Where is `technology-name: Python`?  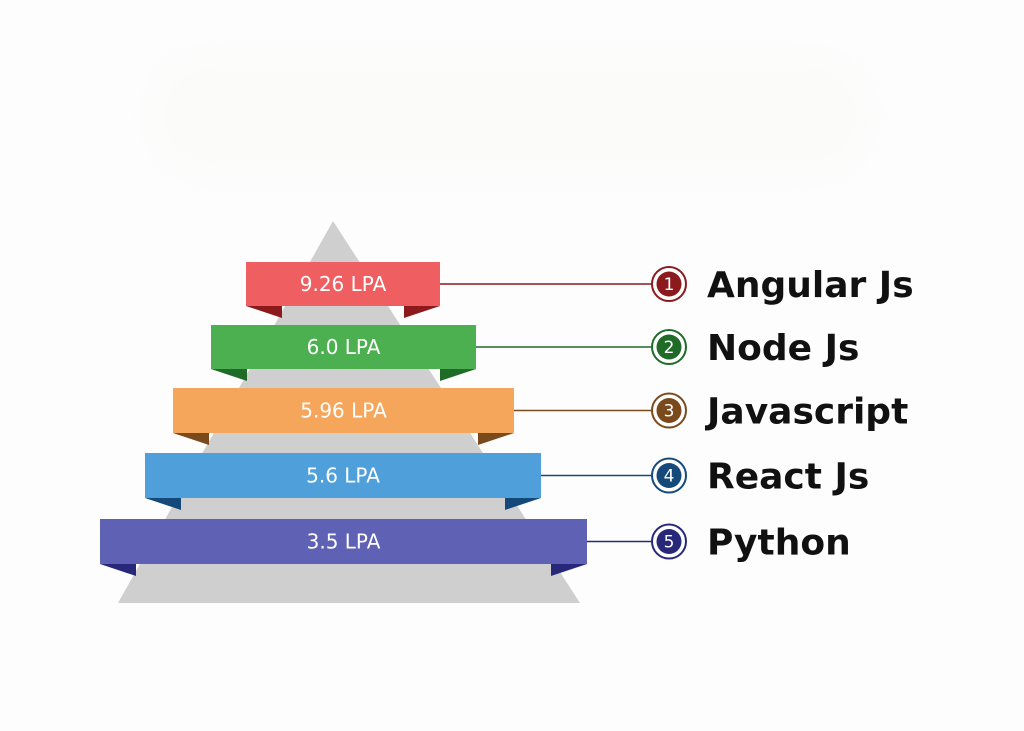
technology-name: Python is located at coordinates (779, 543).